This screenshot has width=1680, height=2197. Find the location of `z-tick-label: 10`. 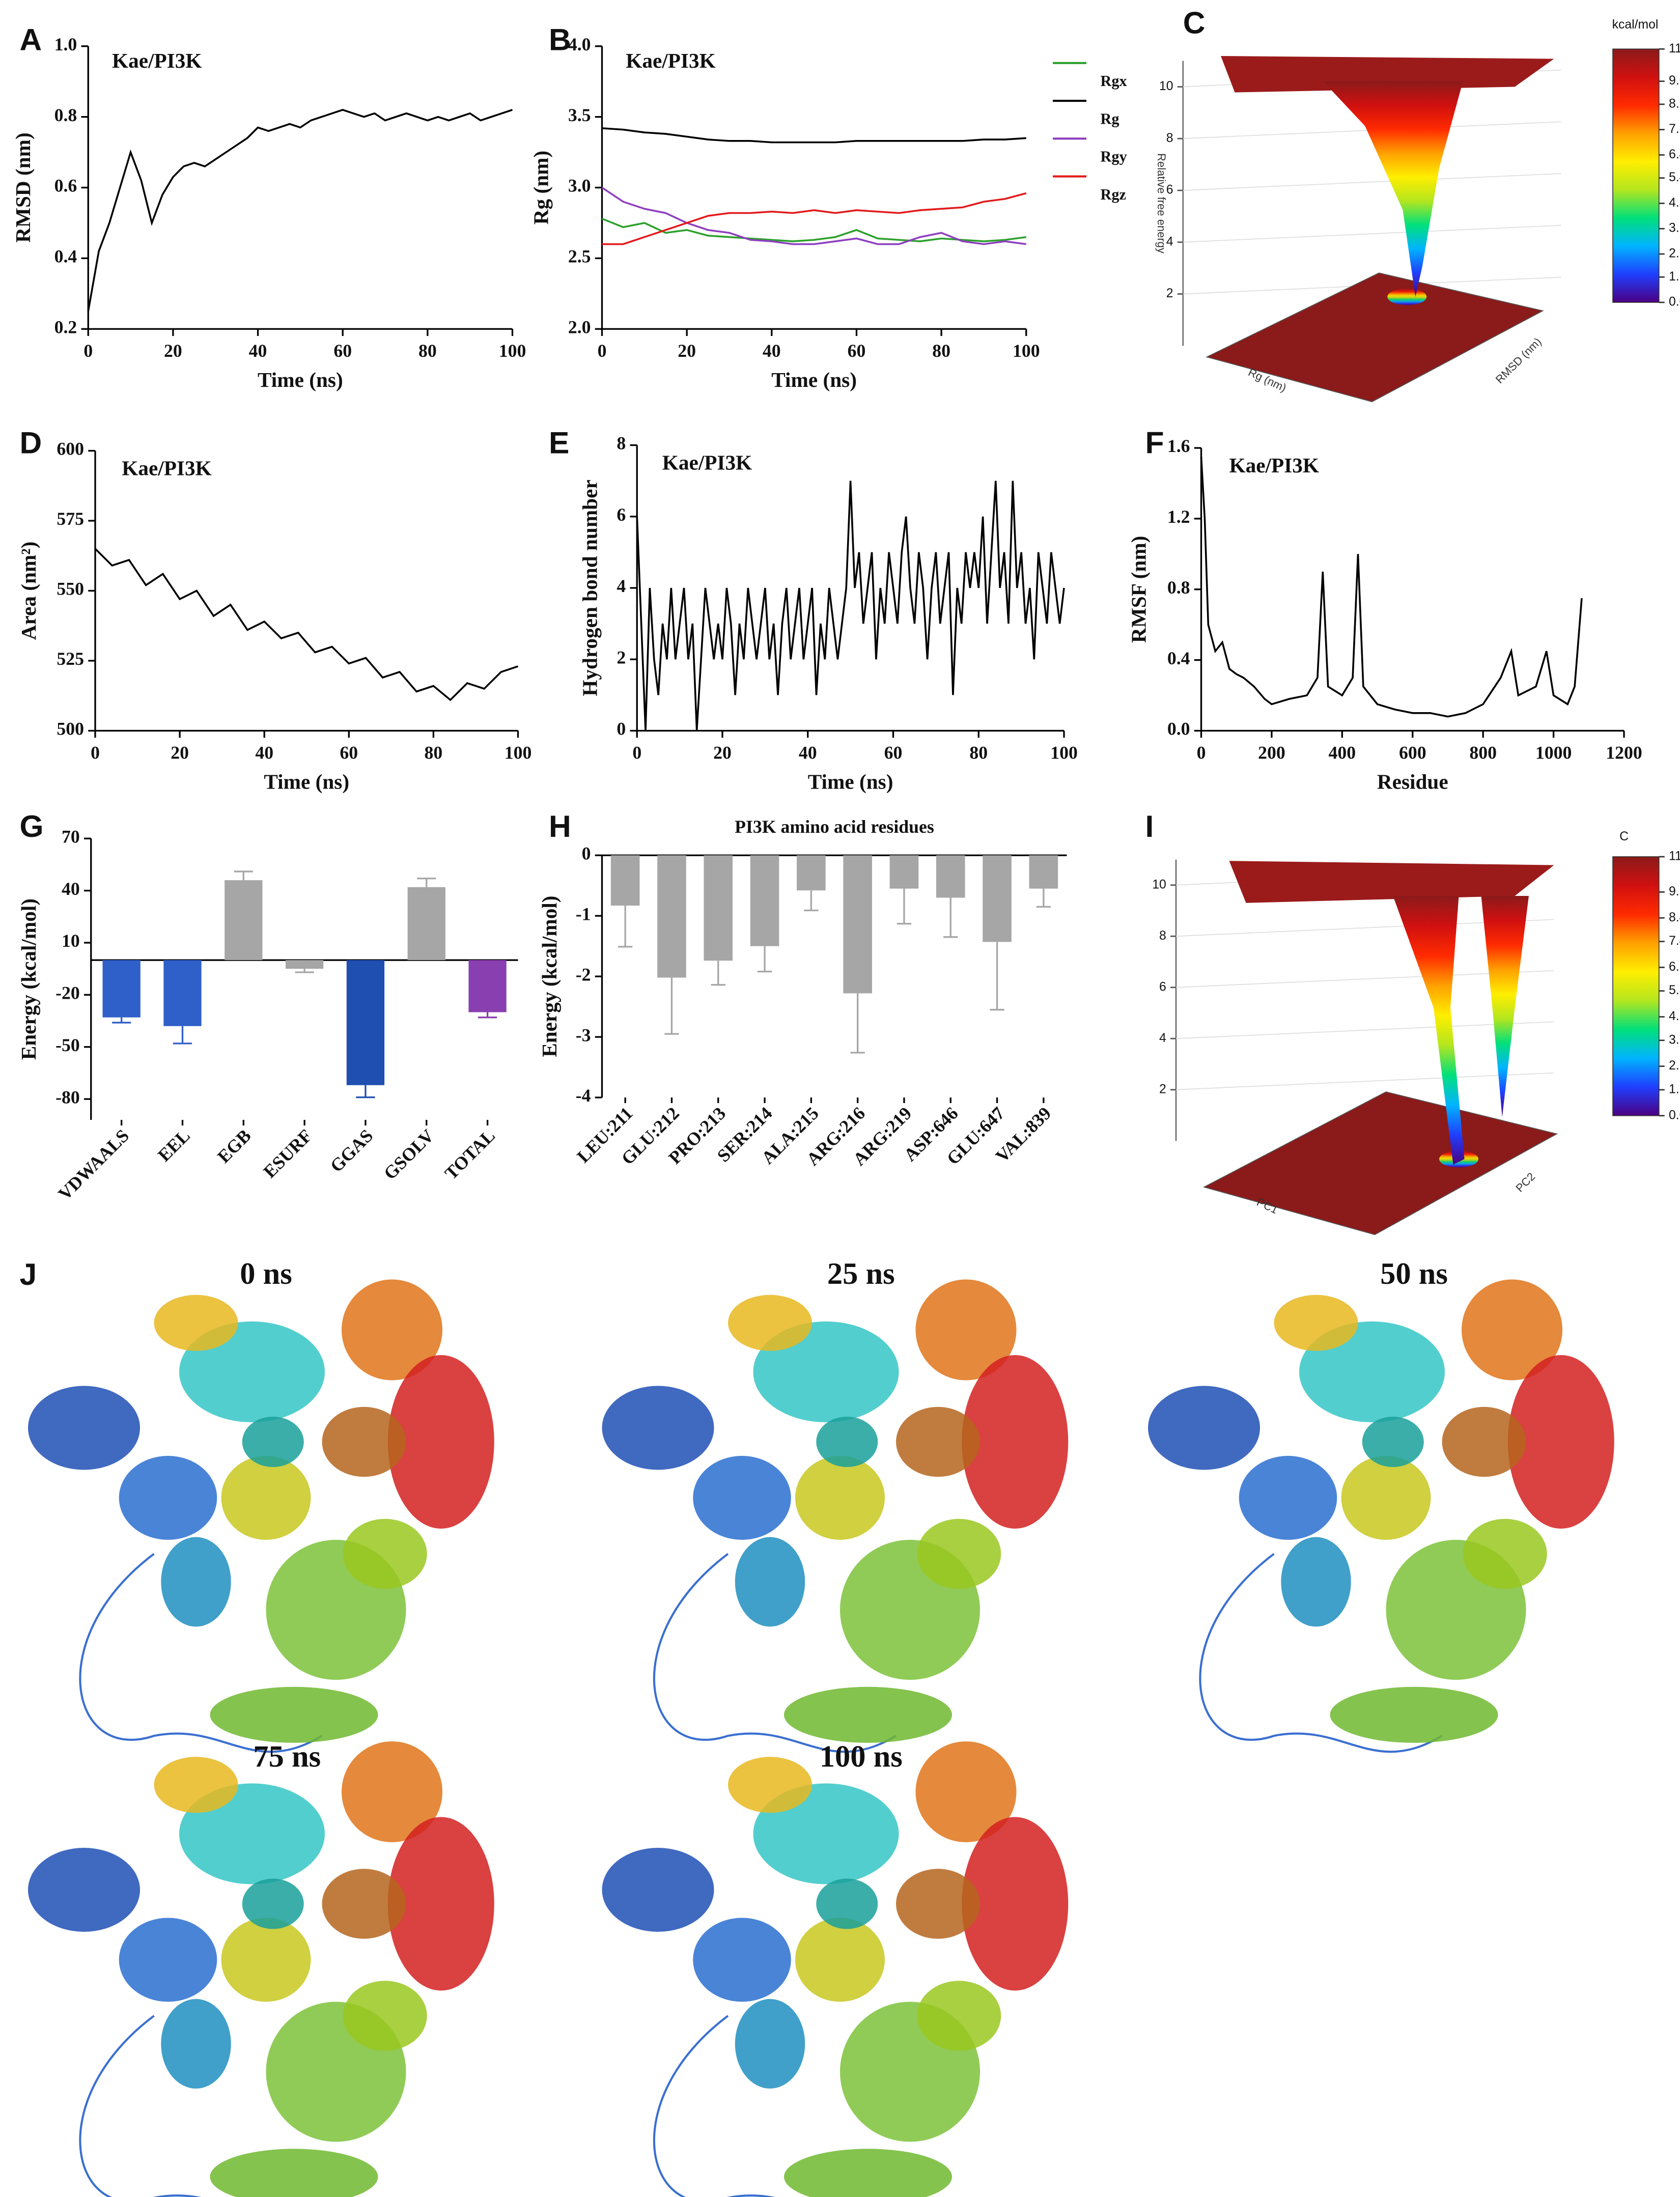

z-tick-label: 10 is located at coordinates (1166, 86).